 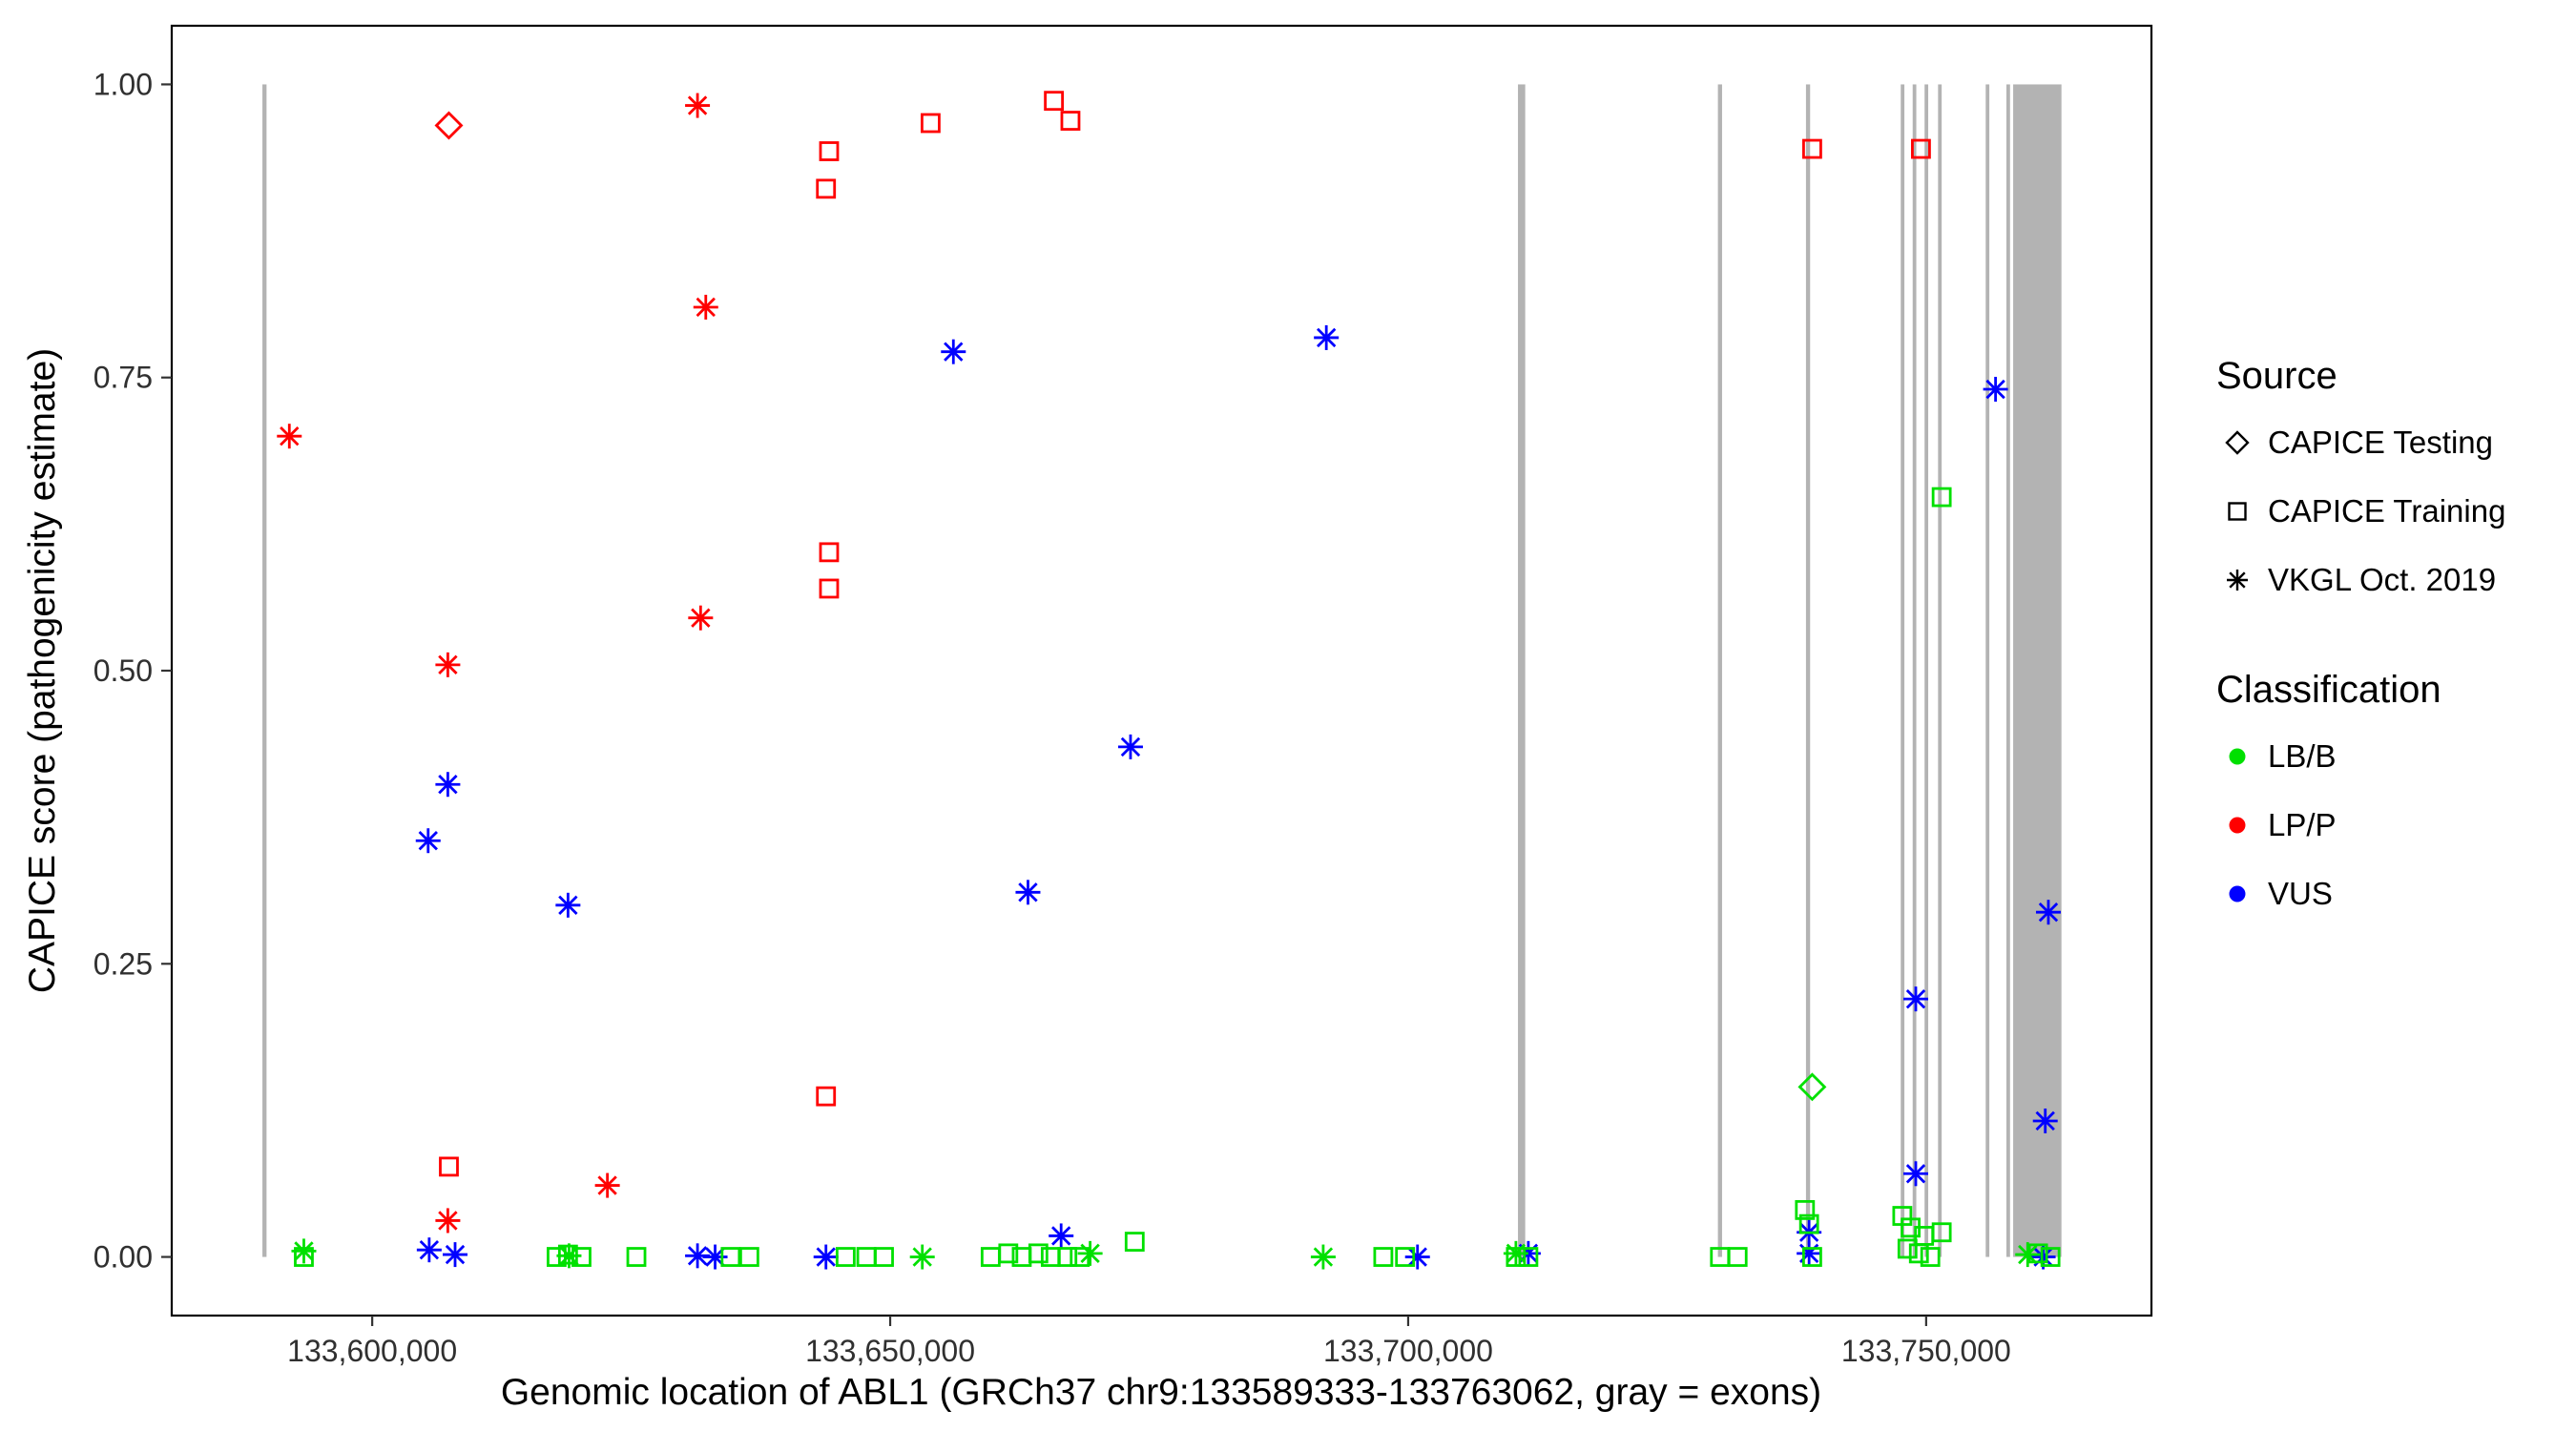 What do you see at coordinates (123, 963) in the screenshot?
I see `y-tick-label: 0.25` at bounding box center [123, 963].